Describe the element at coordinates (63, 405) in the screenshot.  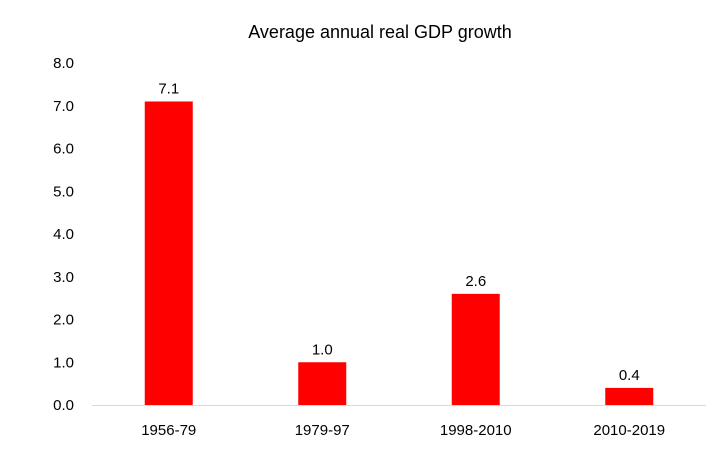
I see `y-tick-label: 0.0` at that location.